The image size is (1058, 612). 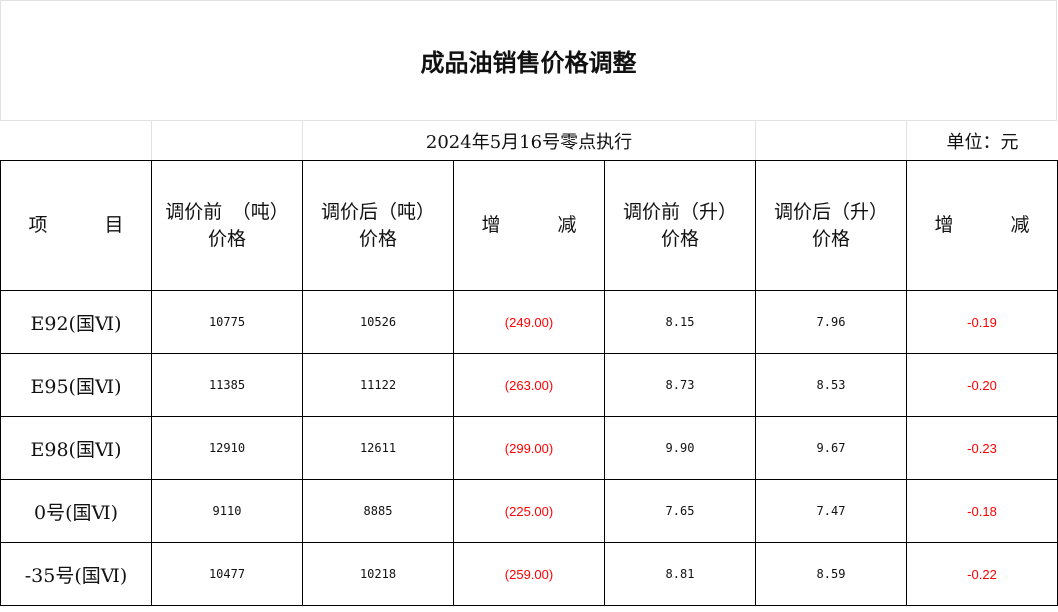 I want to click on table-row: E95(国Ⅵ) 11385 11122 (263.00) 8.73 8.53 -0.20, so click(x=529, y=385).